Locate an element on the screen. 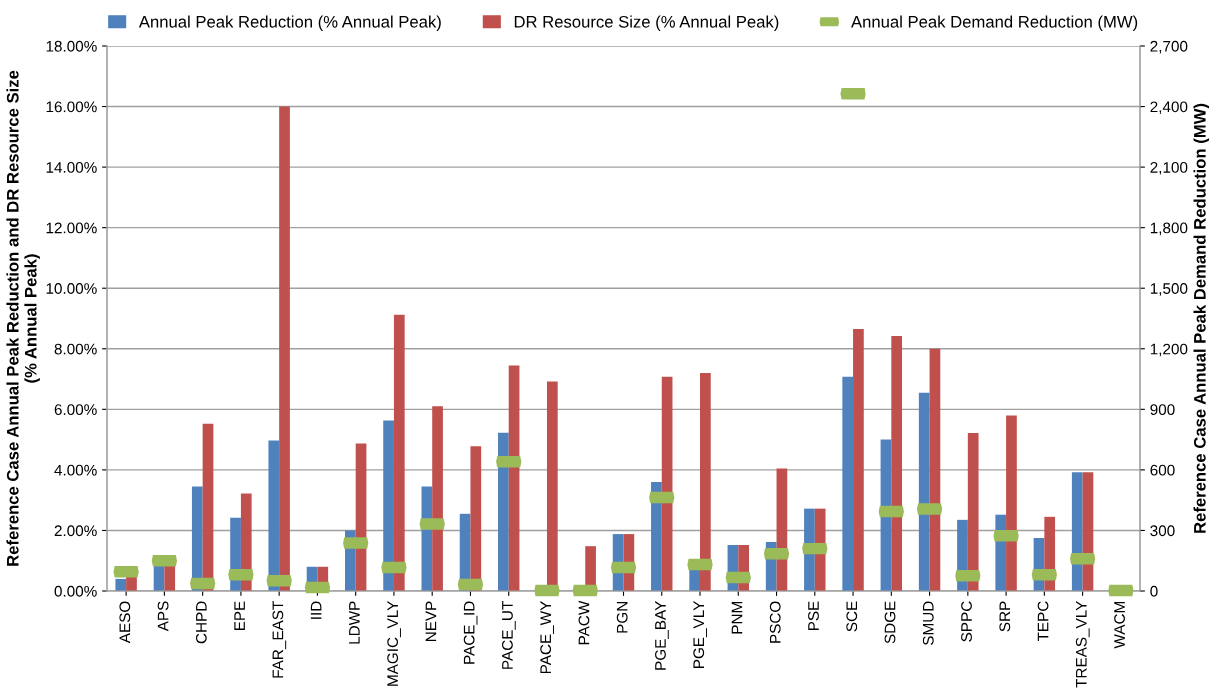 The height and width of the screenshot is (696, 1227). y-tick-label: 8.00% is located at coordinates (75, 349).